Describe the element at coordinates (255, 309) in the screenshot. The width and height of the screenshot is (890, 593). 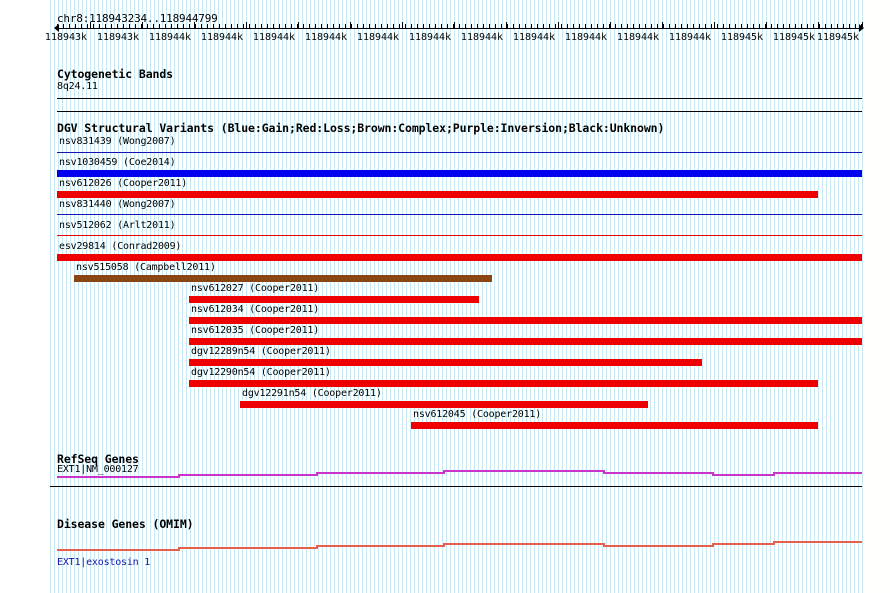
I see `dgv-track-label: nsv612034 (Cooper2011)` at that location.